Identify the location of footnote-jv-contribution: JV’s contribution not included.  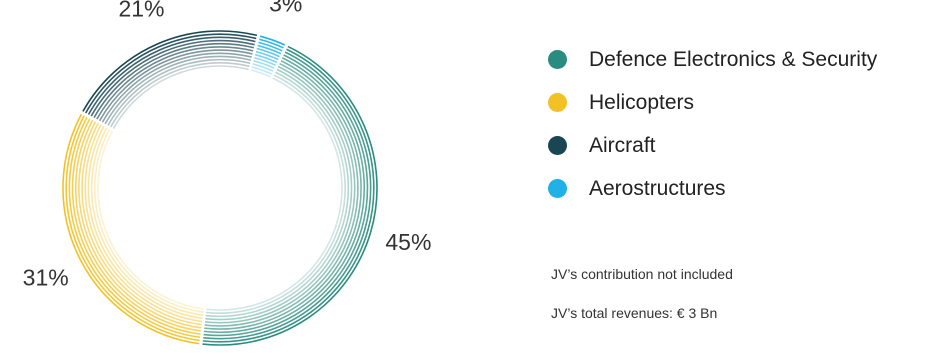
(642, 274).